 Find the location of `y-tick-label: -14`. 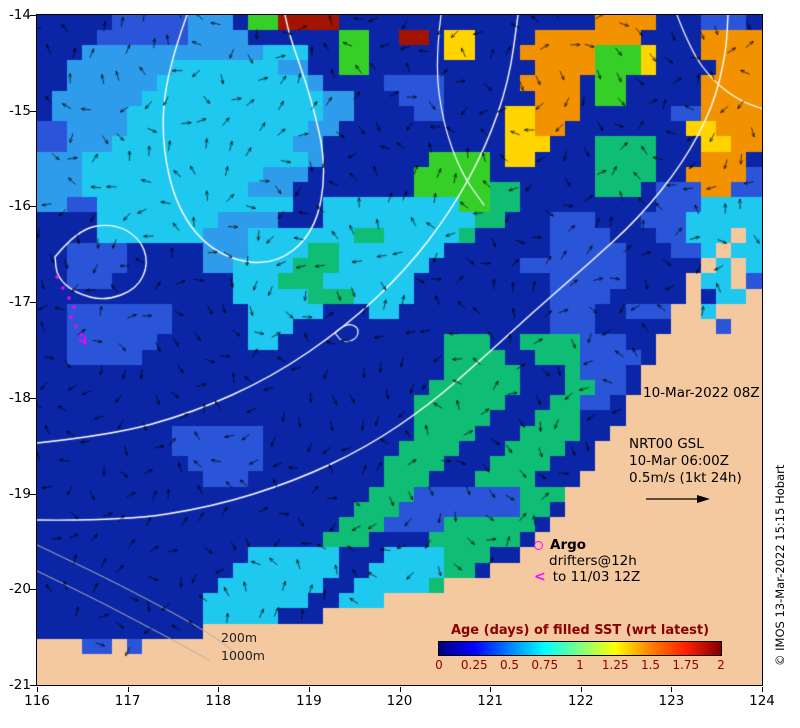

y-tick-label: -14 is located at coordinates (19, 15).